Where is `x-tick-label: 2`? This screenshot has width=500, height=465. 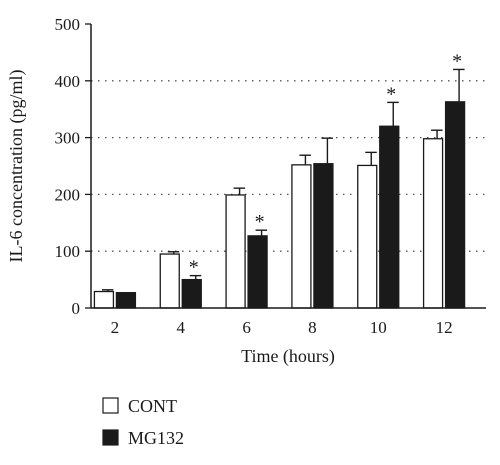
x-tick-label: 2 is located at coordinates (115, 327).